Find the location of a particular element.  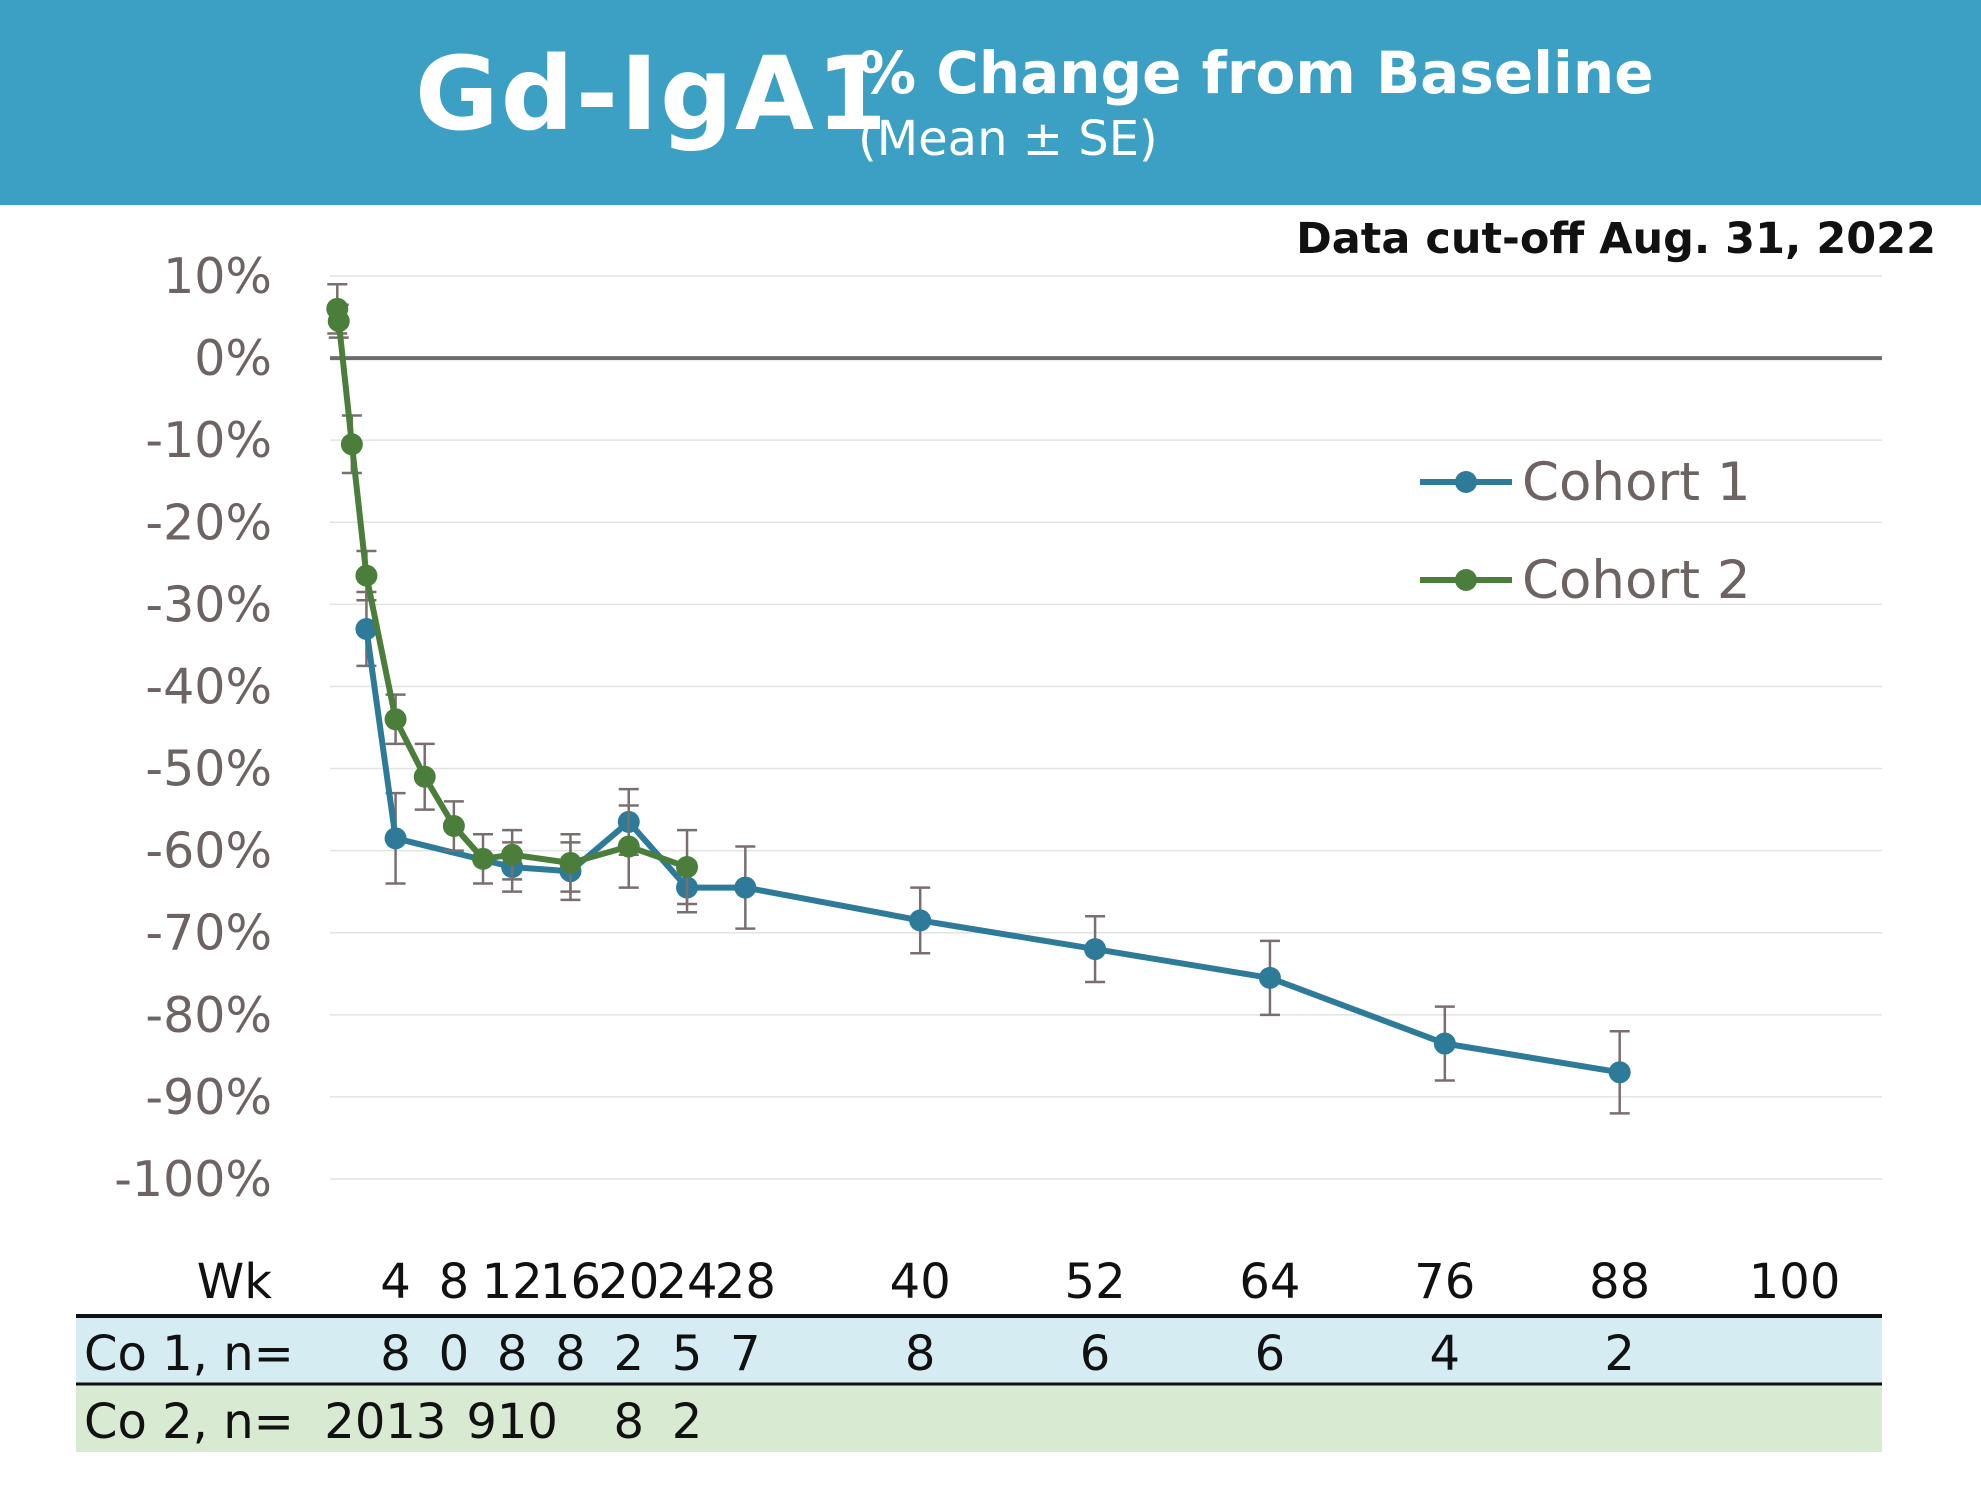

x-tick-label: 88 is located at coordinates (1619, 1282).